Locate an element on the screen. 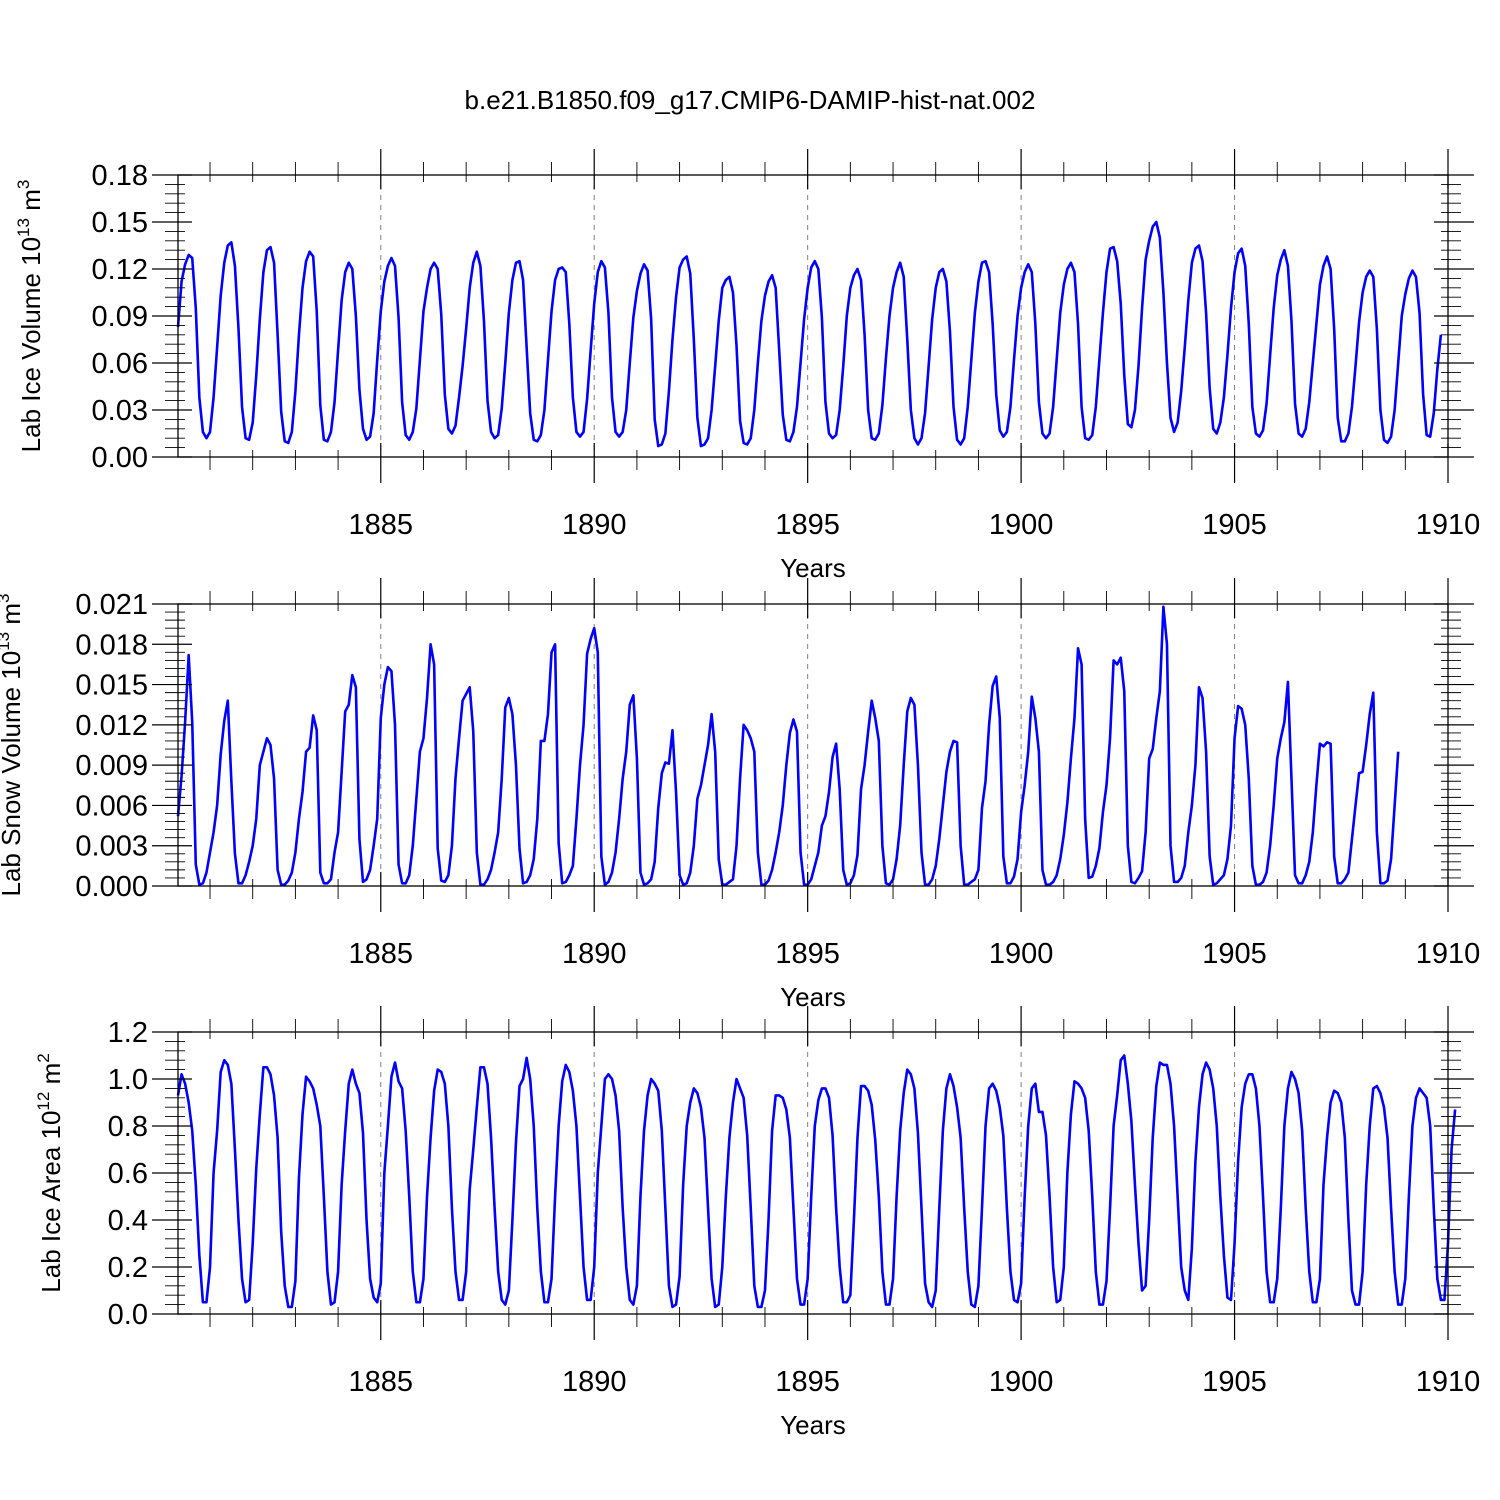 This screenshot has height=1500, width=1500. y-tick-label: 0.000 is located at coordinates (111, 887).